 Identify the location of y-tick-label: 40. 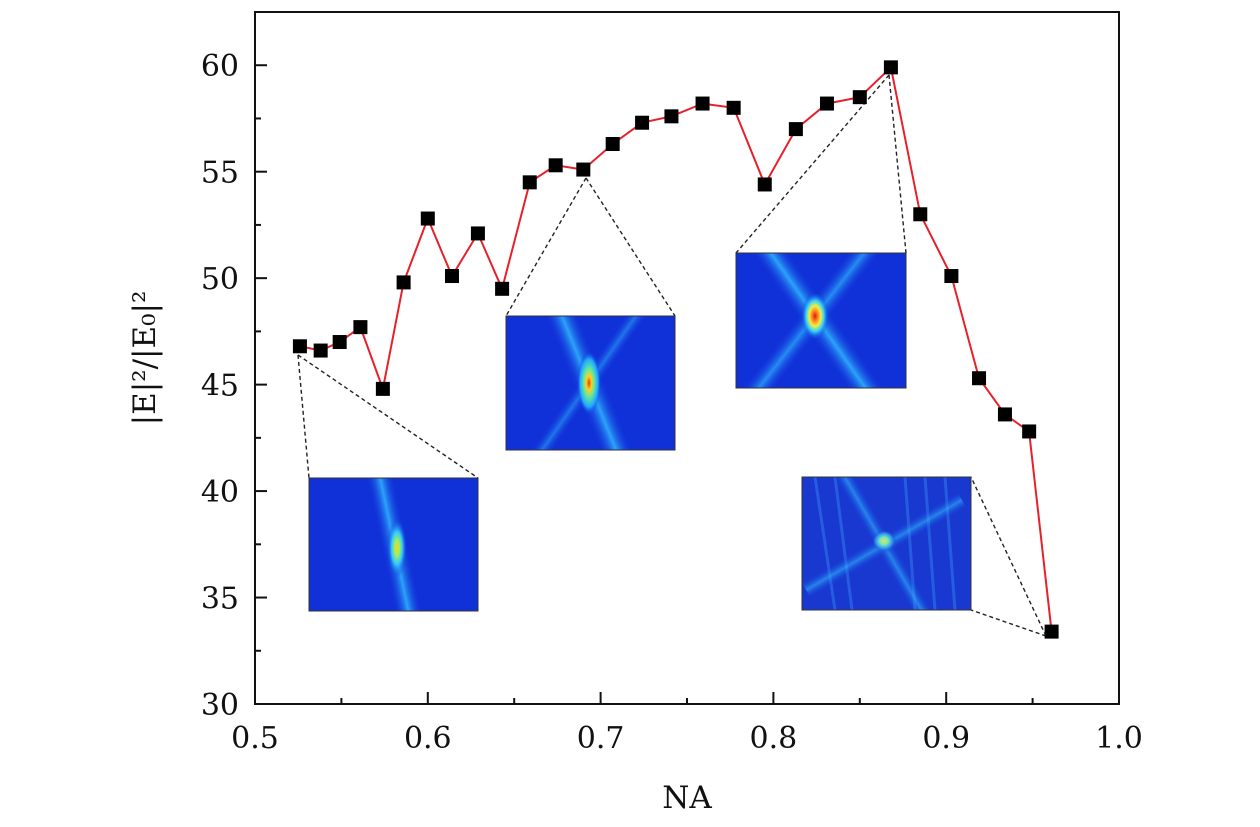
(220, 492).